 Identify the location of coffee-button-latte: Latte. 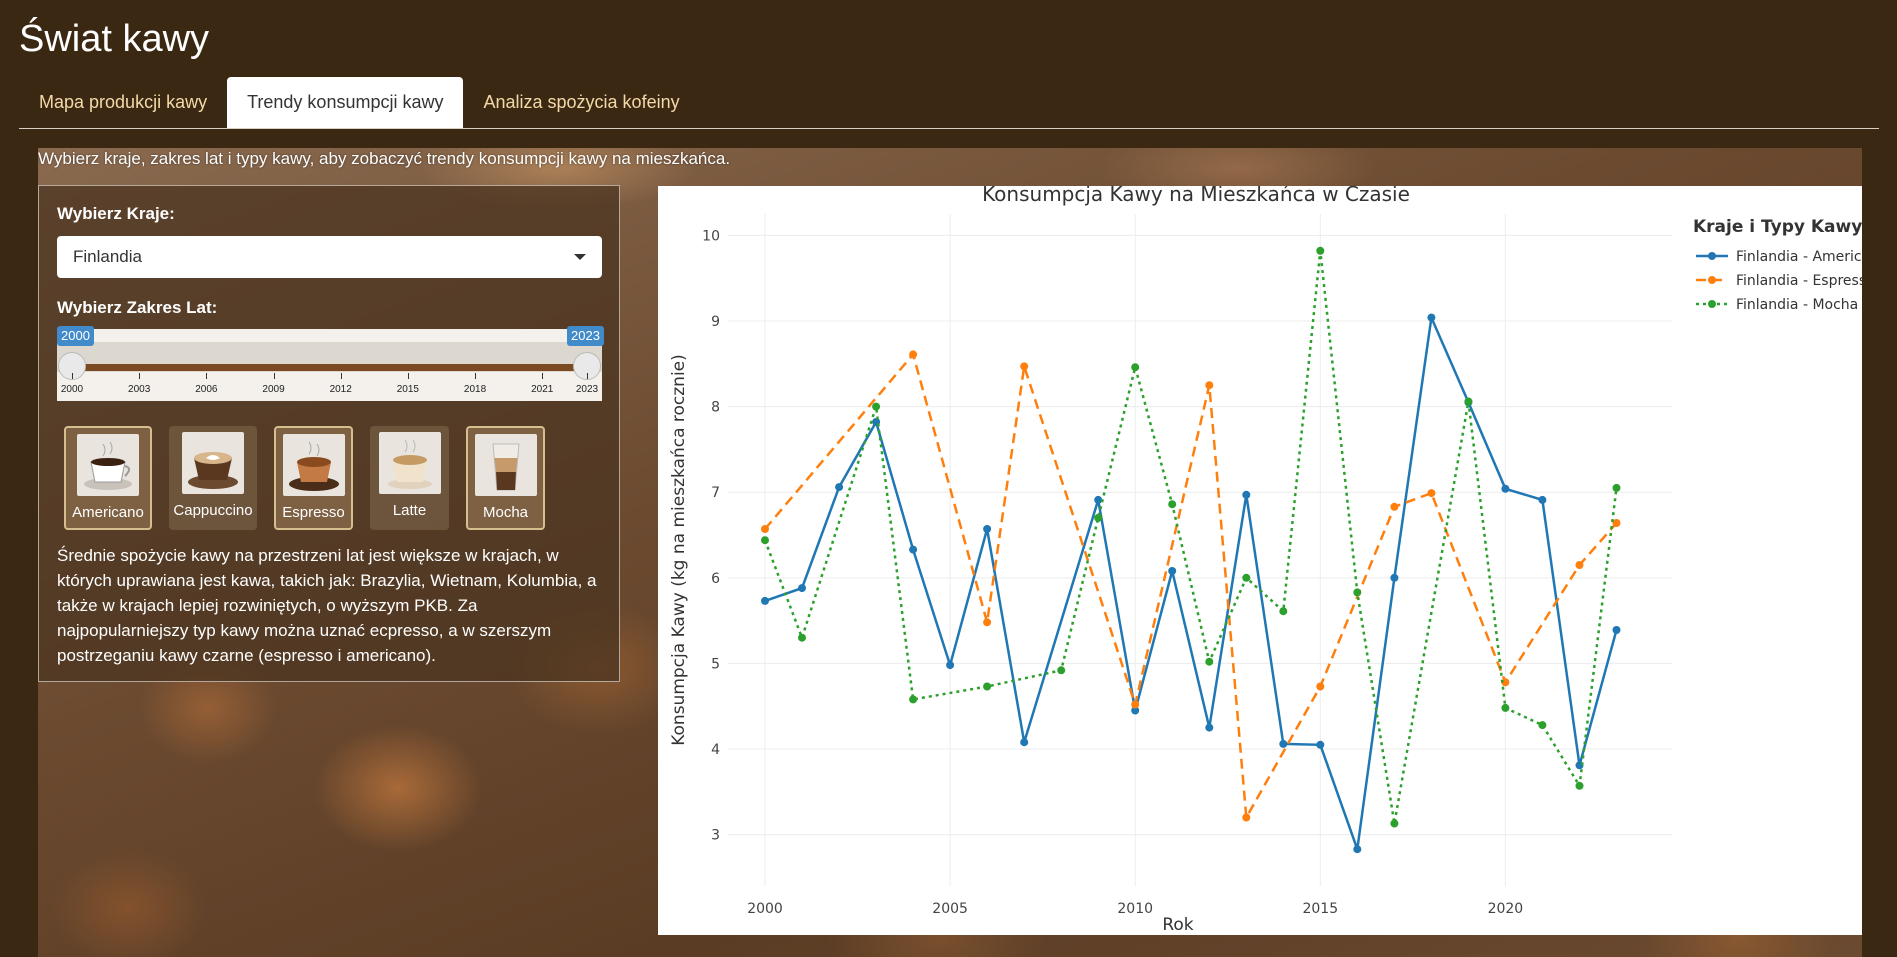
(409, 478).